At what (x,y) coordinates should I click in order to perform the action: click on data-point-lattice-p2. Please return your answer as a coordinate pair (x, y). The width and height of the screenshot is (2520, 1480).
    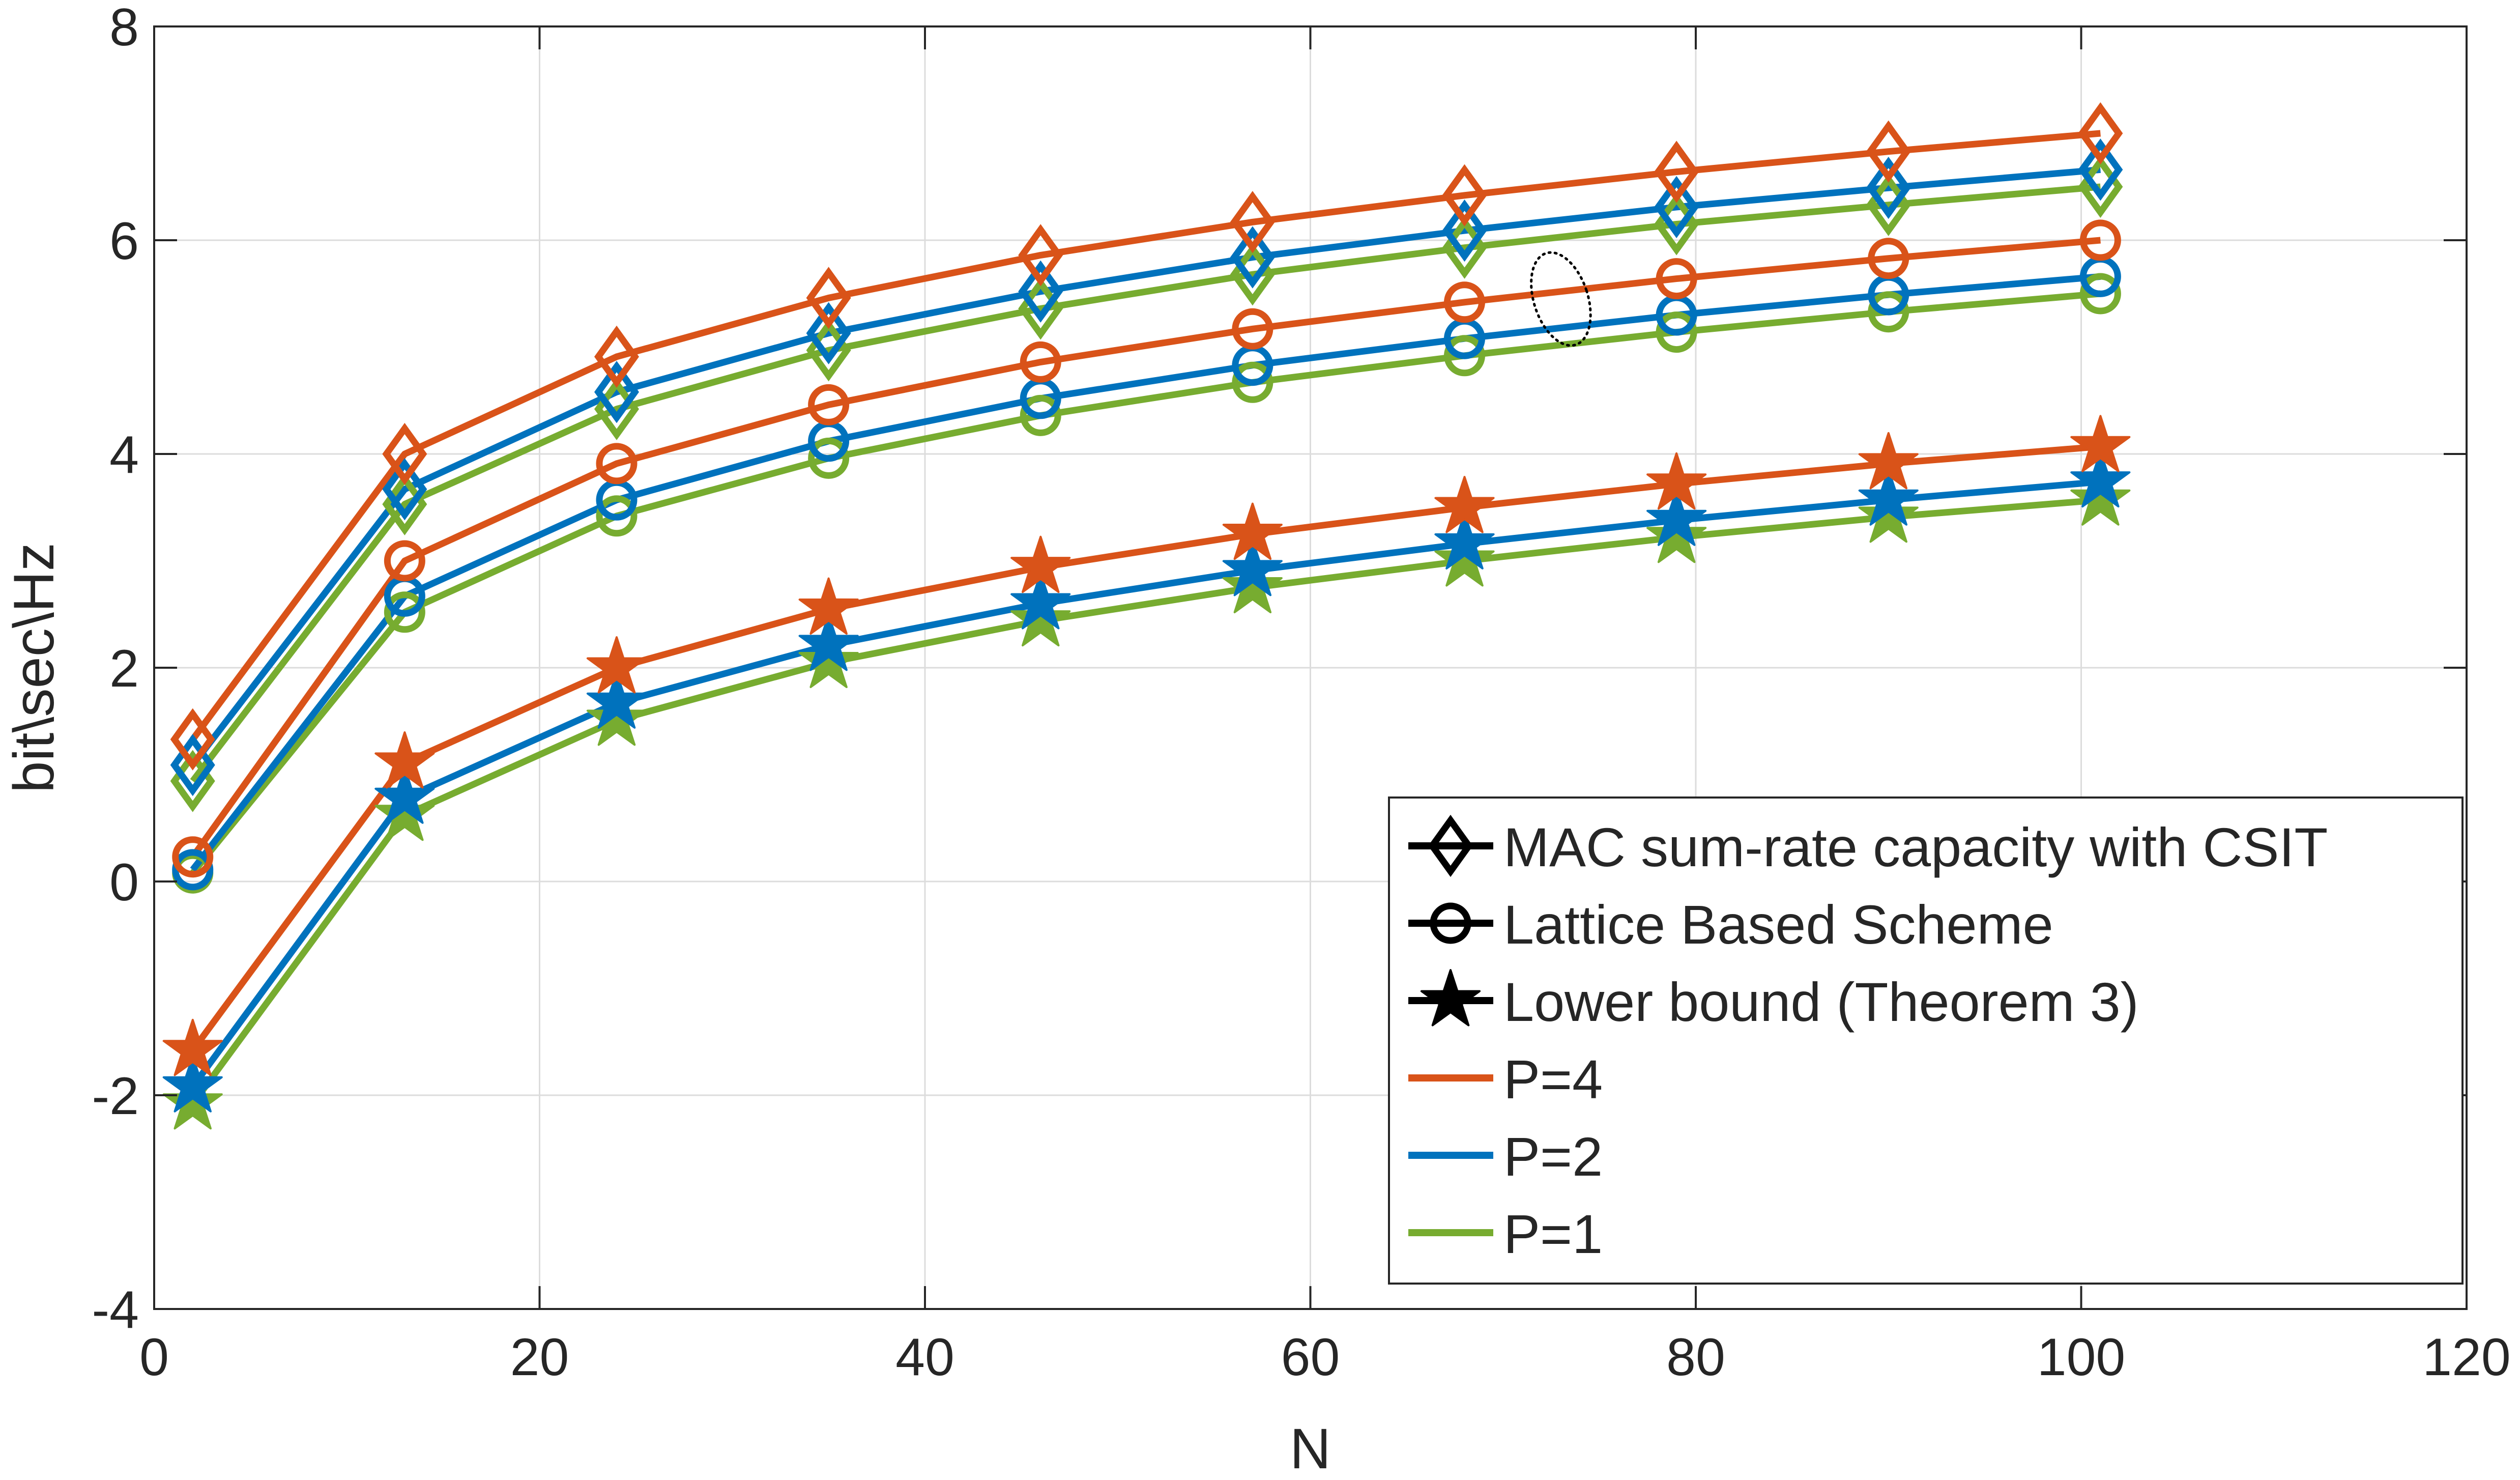
    Looking at the image, I should click on (193, 870).